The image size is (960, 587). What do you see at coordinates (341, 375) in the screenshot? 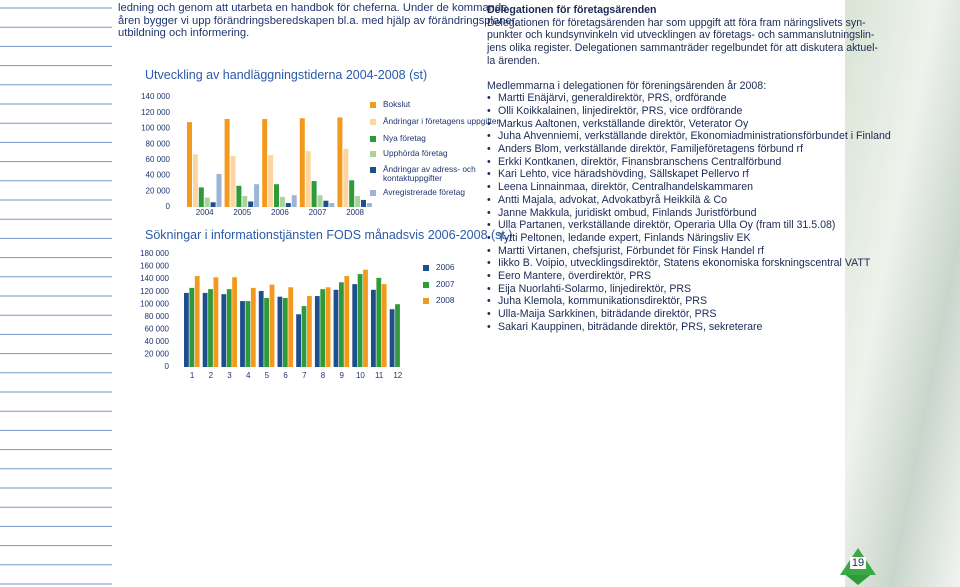
I see `x-tick-label: 9` at bounding box center [341, 375].